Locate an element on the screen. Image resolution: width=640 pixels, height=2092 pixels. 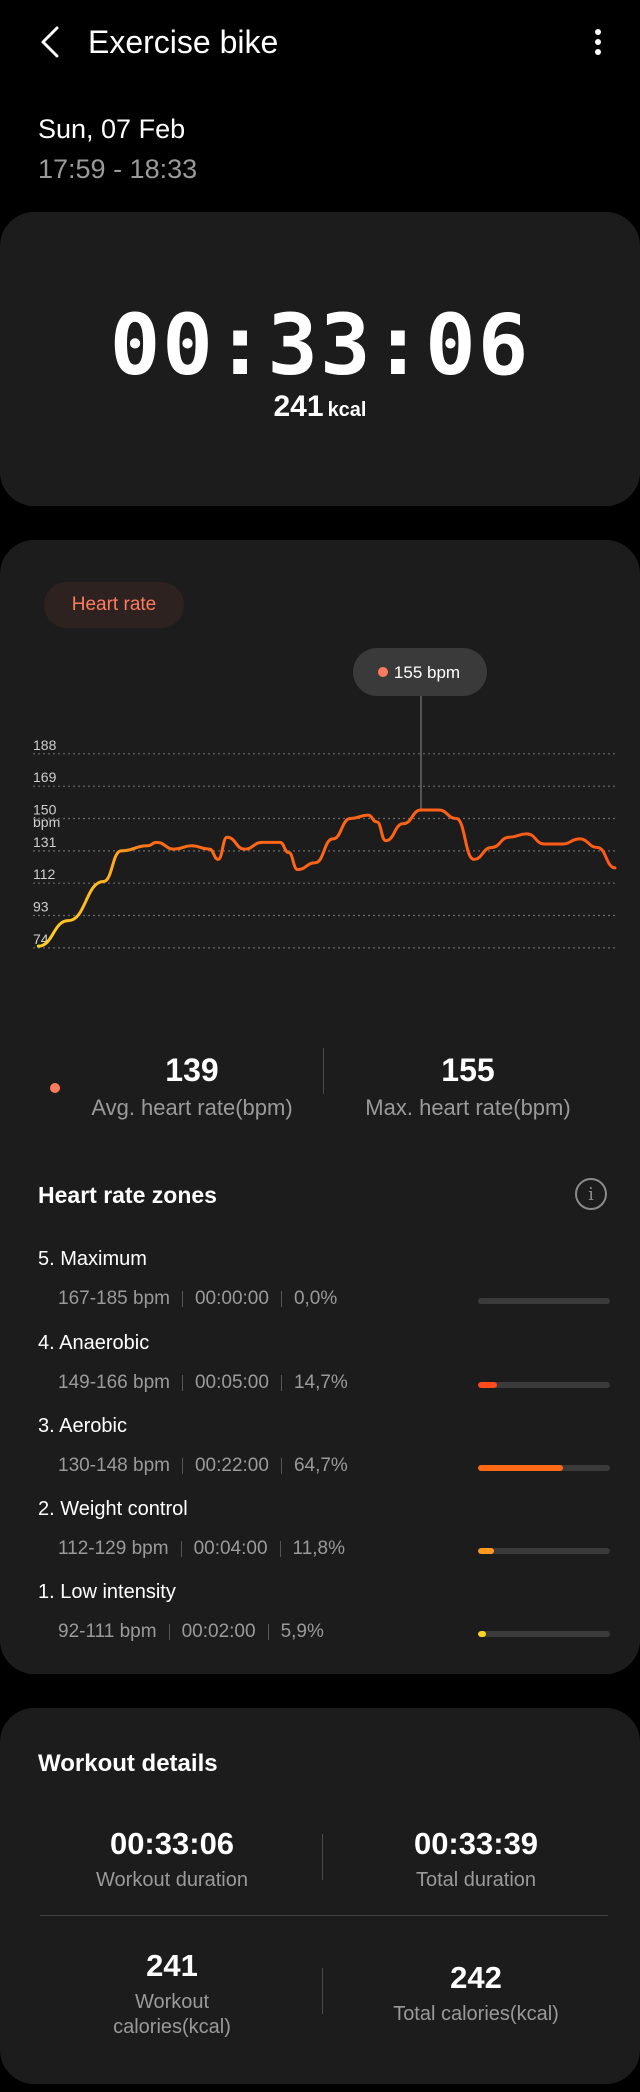
zone-time: 00:00:00 is located at coordinates (231, 1298).